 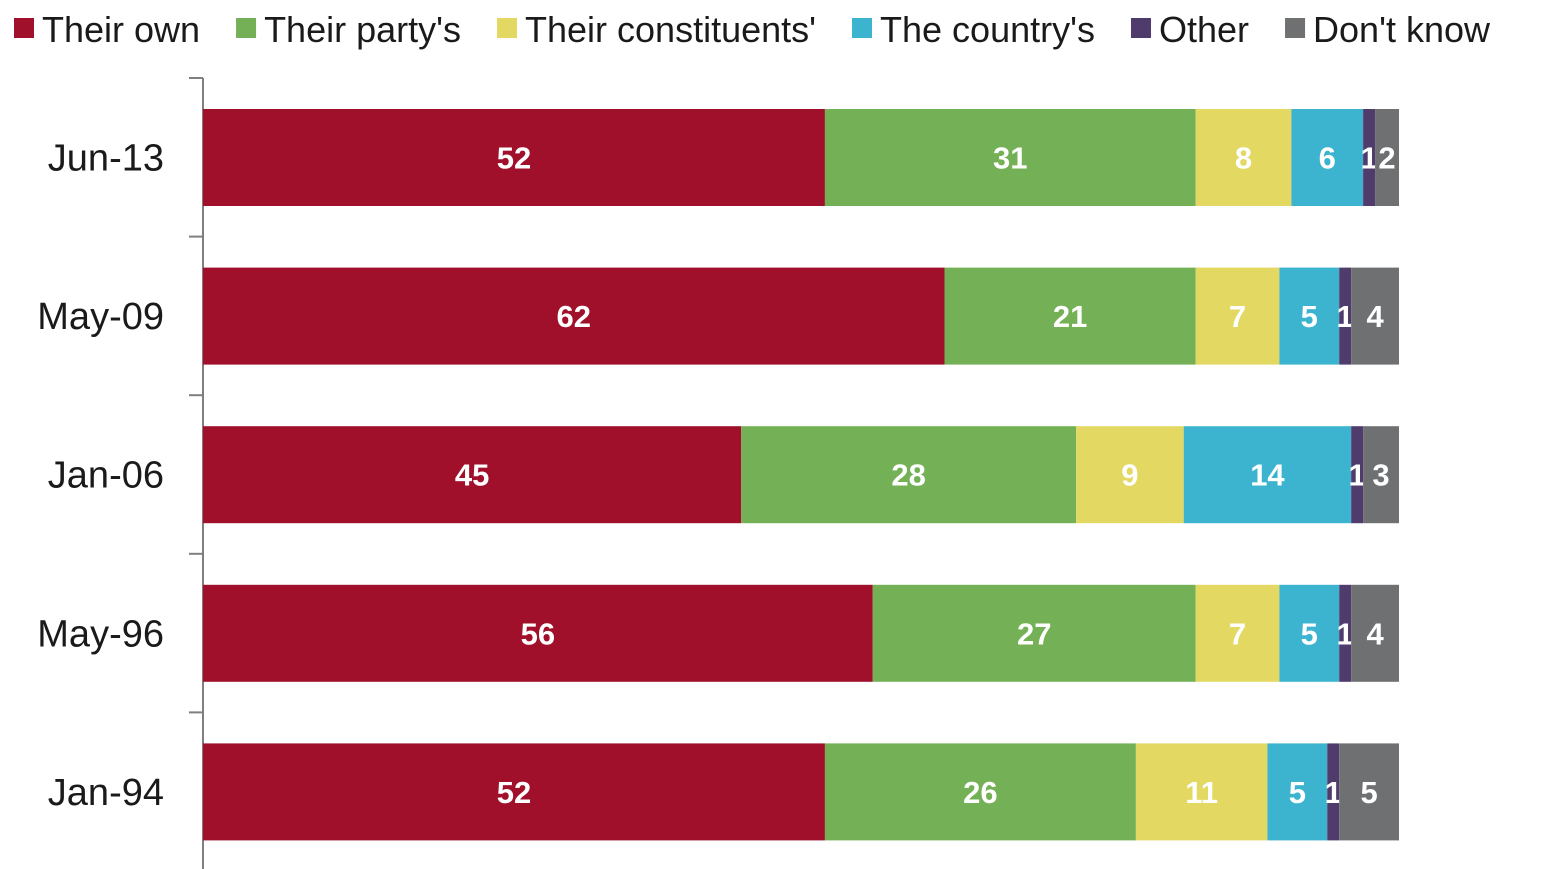 I want to click on data-label: 3, so click(x=1380, y=475).